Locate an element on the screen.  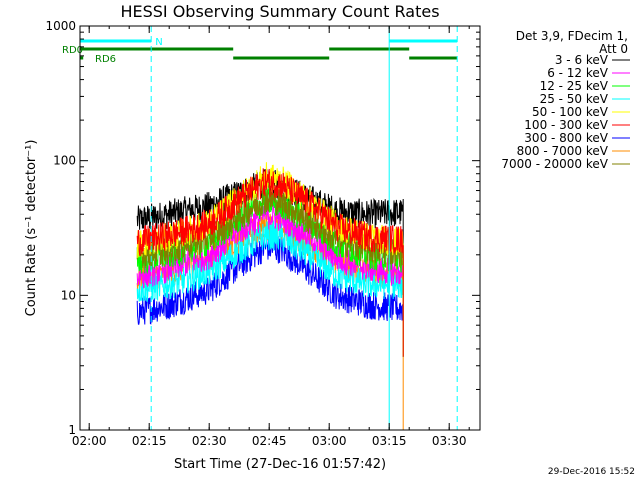
rd-label: RD0 is located at coordinates (72, 50).